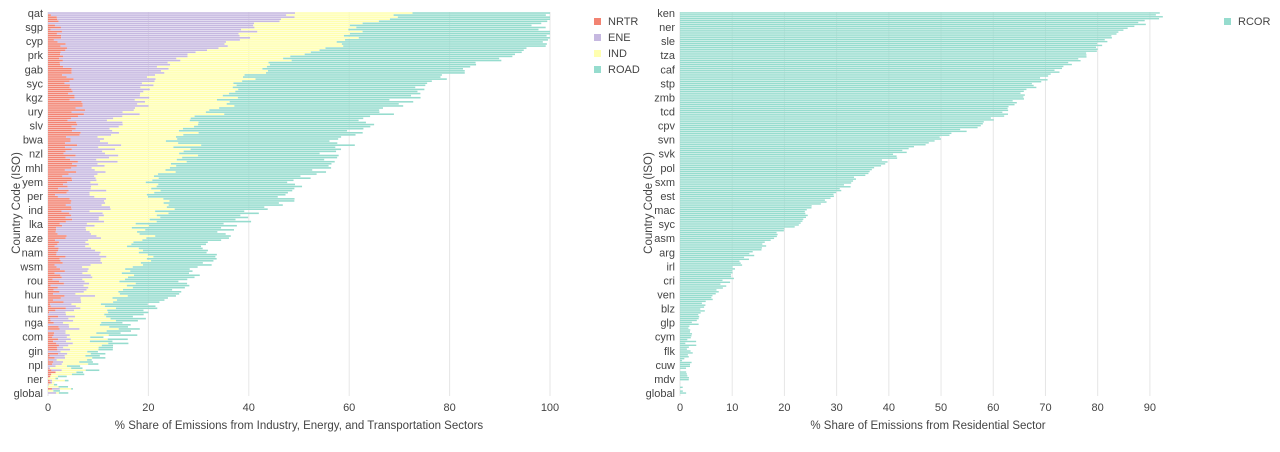  Describe the element at coordinates (17, 203) in the screenshot. I see `y-axis-title: Country Code (ISO)` at that location.